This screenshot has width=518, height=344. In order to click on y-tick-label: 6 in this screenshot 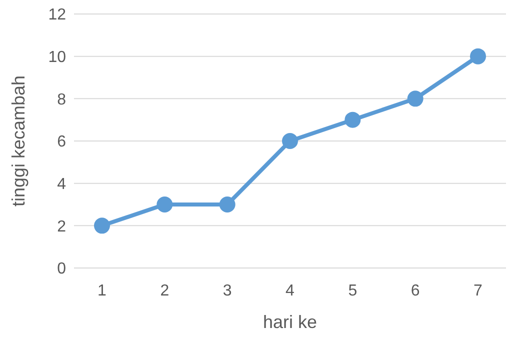, I will do `click(61, 142)`.